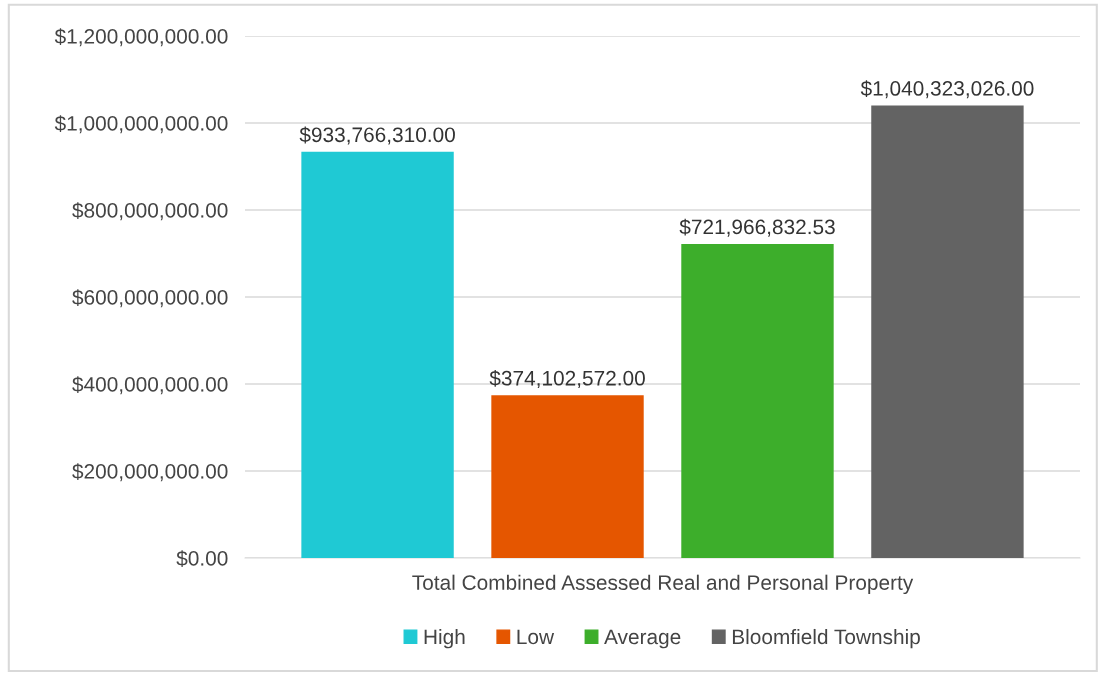 This screenshot has width=1099, height=673. What do you see at coordinates (141, 37) in the screenshot?
I see `y-tick-label: $1,200,000,000.00` at bounding box center [141, 37].